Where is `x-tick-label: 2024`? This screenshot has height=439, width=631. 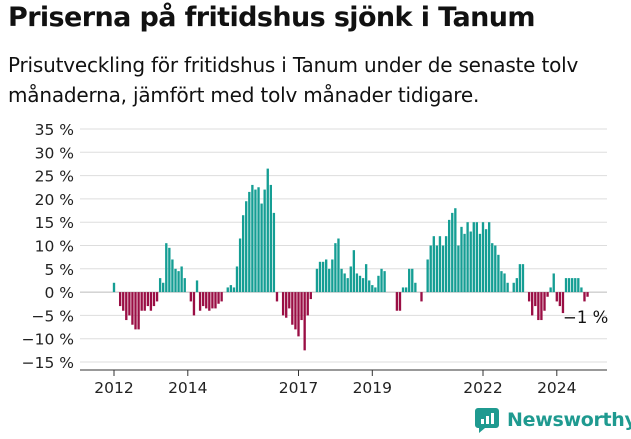 x-tick-label: 2024 is located at coordinates (556, 388).